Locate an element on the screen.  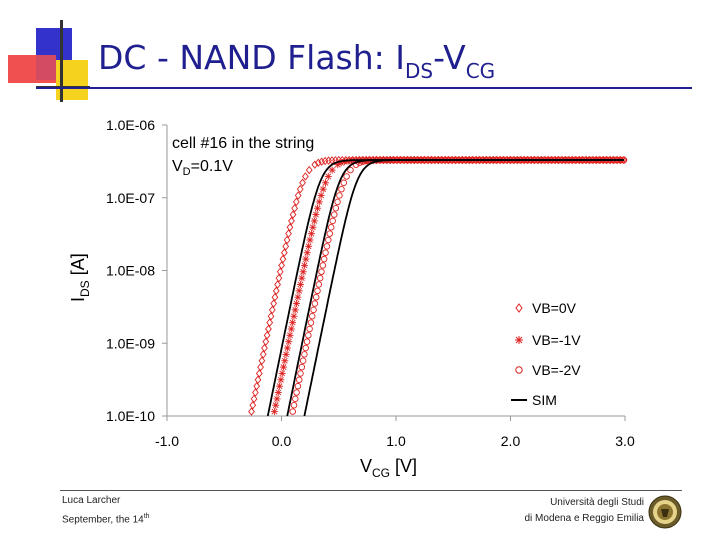
legend-marker-asterisk is located at coordinates (519, 340).